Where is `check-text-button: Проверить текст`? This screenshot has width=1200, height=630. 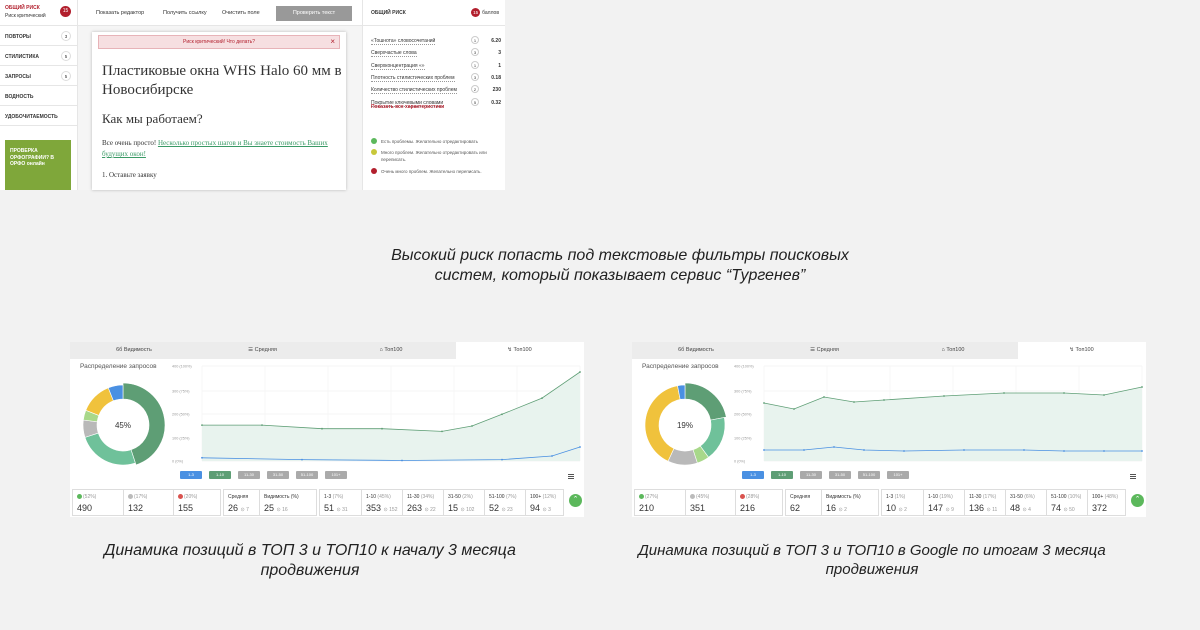 check-text-button: Проверить текст is located at coordinates (314, 13).